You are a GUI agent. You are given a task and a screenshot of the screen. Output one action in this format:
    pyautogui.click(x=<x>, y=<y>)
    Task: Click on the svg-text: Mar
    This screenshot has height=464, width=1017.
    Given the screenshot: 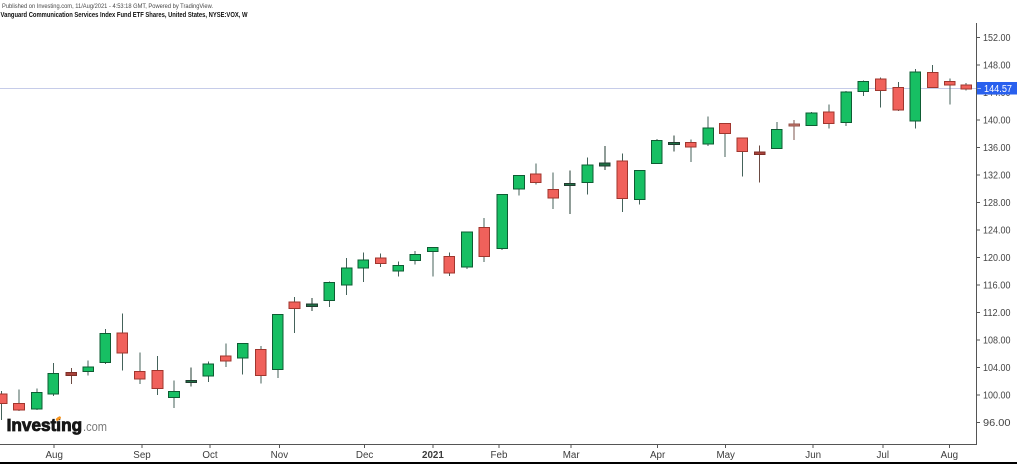 What is the action you would take?
    pyautogui.click(x=572, y=455)
    